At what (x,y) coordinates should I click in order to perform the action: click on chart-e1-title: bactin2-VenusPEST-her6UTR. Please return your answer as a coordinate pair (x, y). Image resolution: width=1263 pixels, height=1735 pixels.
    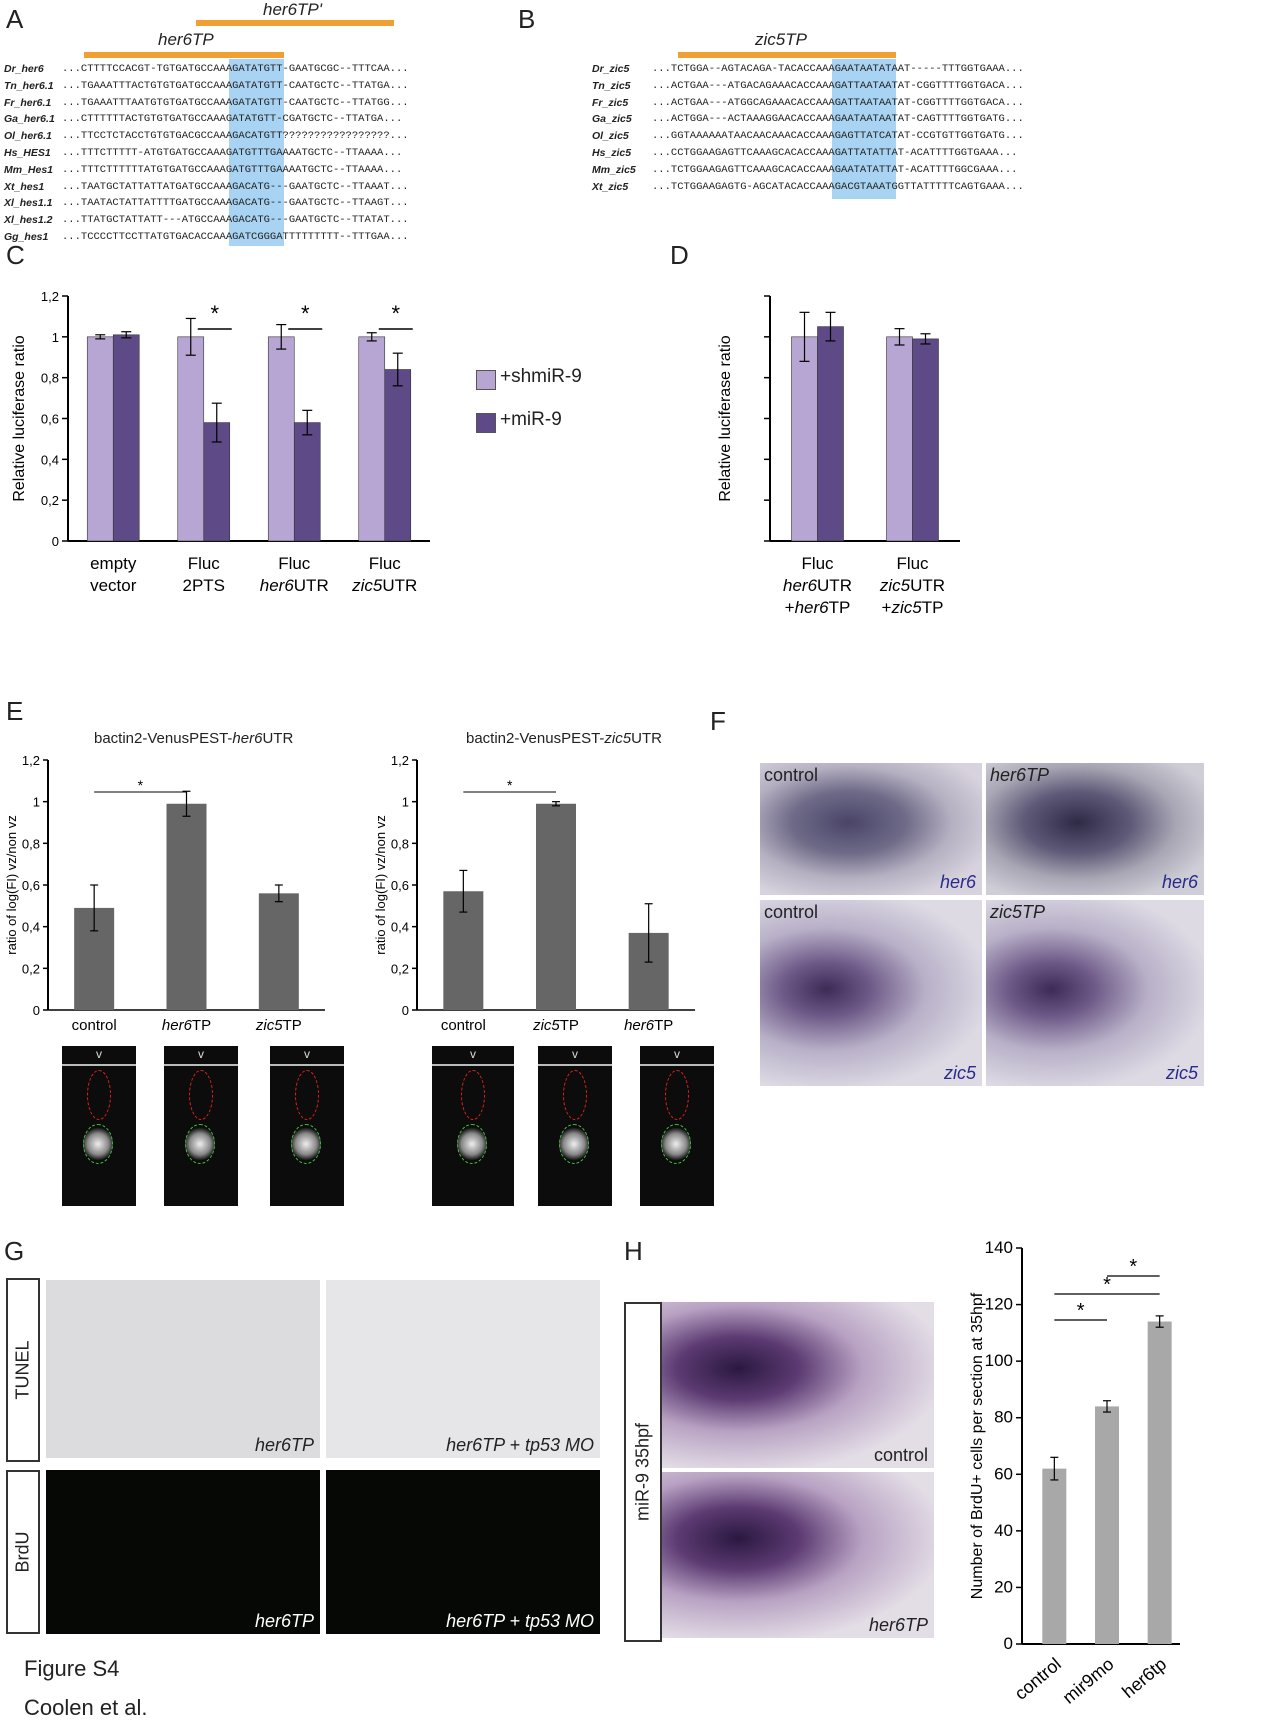
    Looking at the image, I should click on (194, 738).